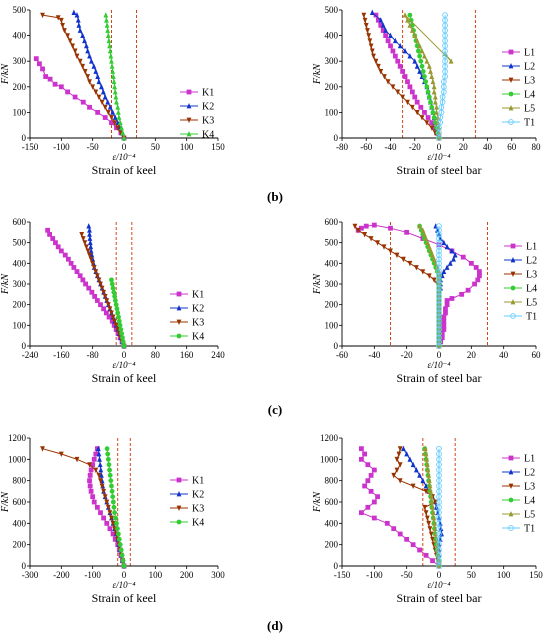  Describe the element at coordinates (332, 263) in the screenshot. I see `y-tick-label: 400` at that location.